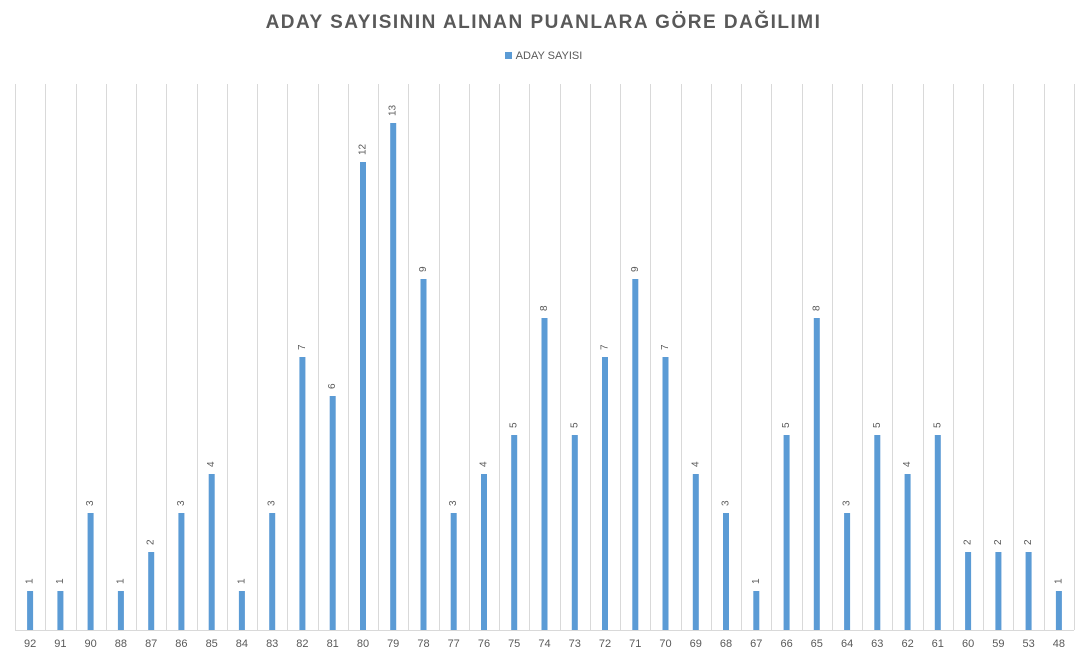 This screenshot has width=1087, height=659. What do you see at coordinates (877, 644) in the screenshot?
I see `x-tick-label: 63` at bounding box center [877, 644].